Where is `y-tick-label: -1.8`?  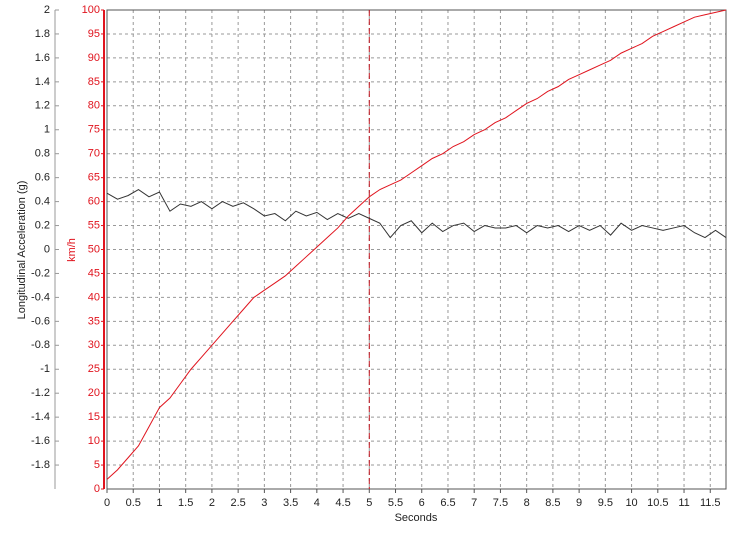 y-tick-label: -1.8 is located at coordinates (40, 465).